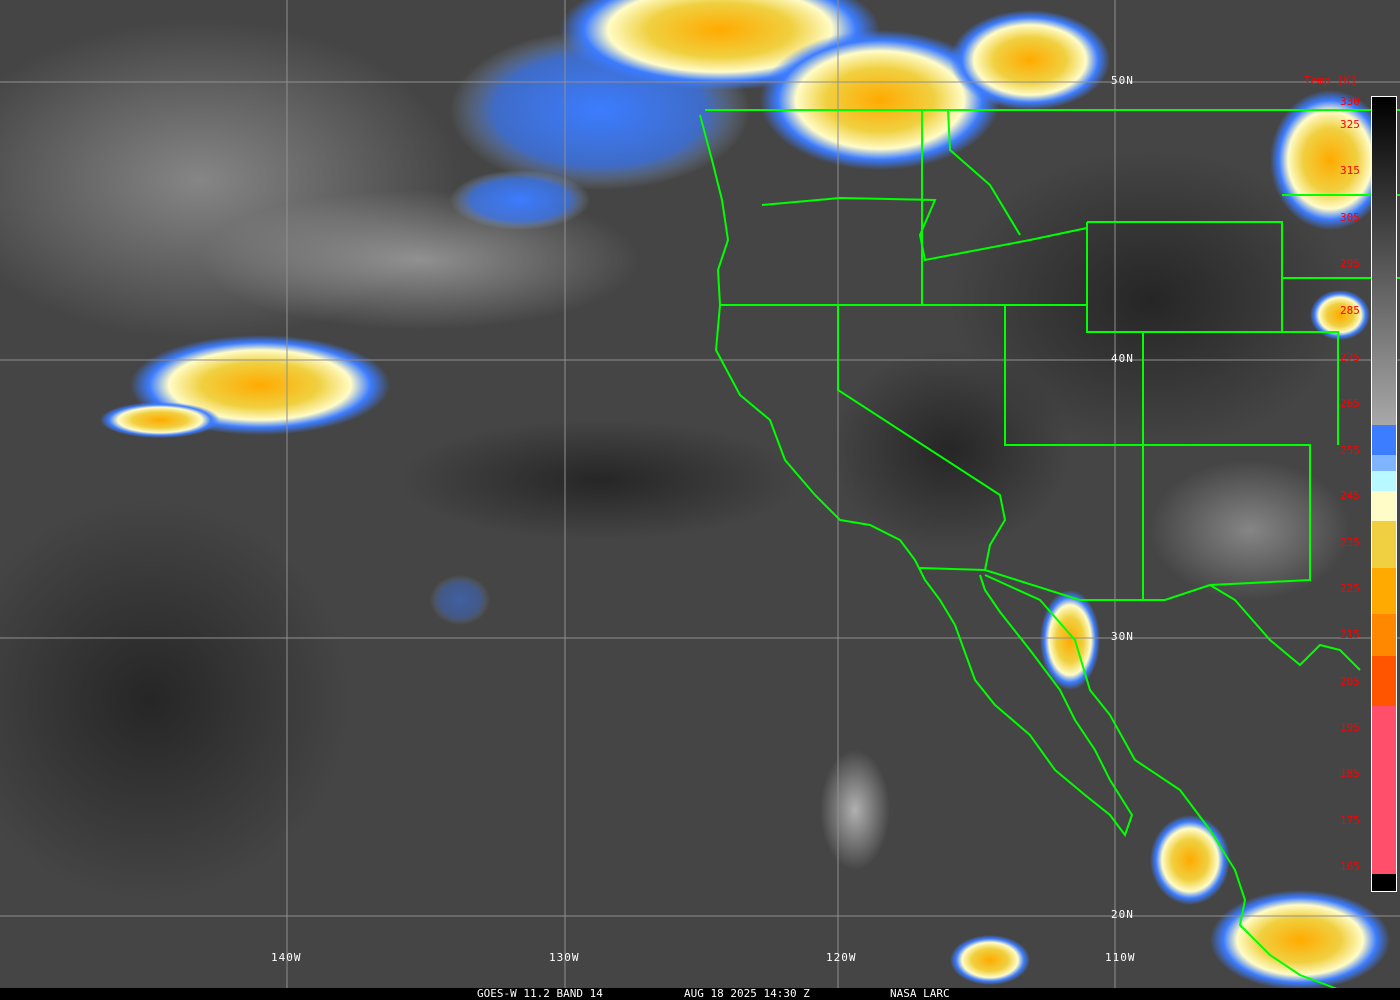 This screenshot has width=1400, height=1000. I want to click on colorbar-tick-label: 275, so click(1350, 357).